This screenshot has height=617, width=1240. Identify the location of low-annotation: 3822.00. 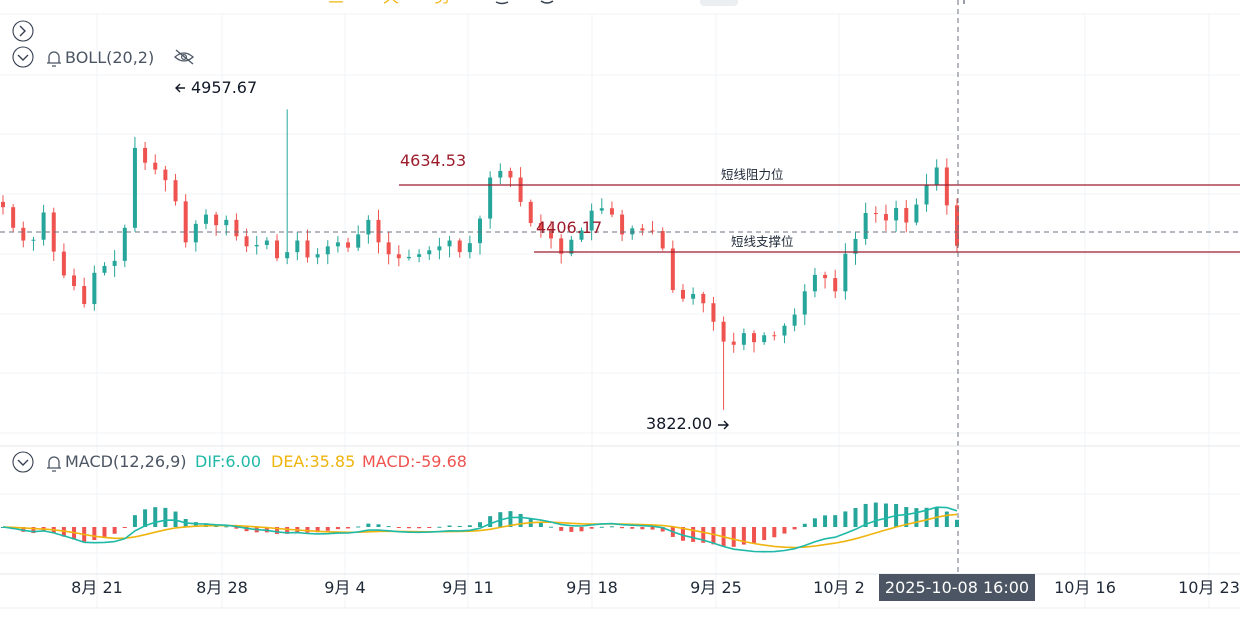
(687, 423).